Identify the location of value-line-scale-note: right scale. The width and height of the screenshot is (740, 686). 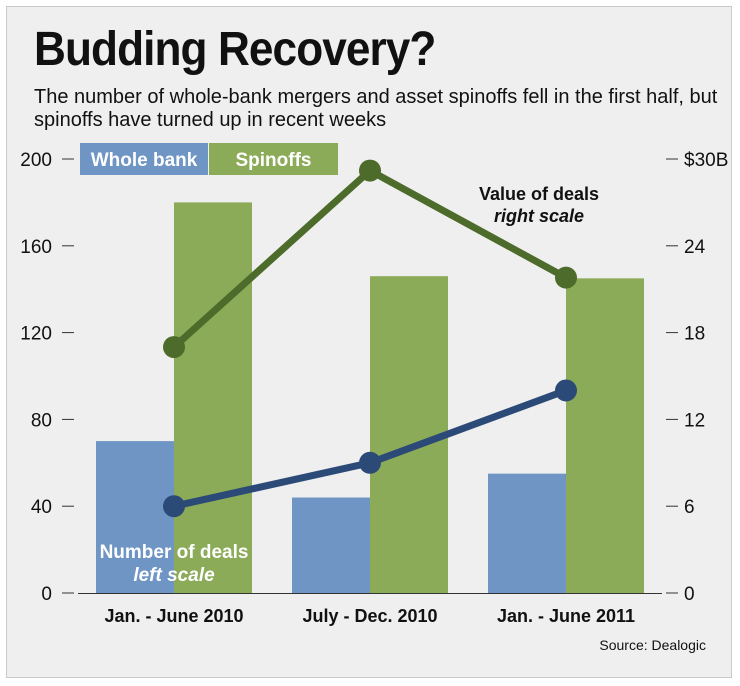
(539, 216).